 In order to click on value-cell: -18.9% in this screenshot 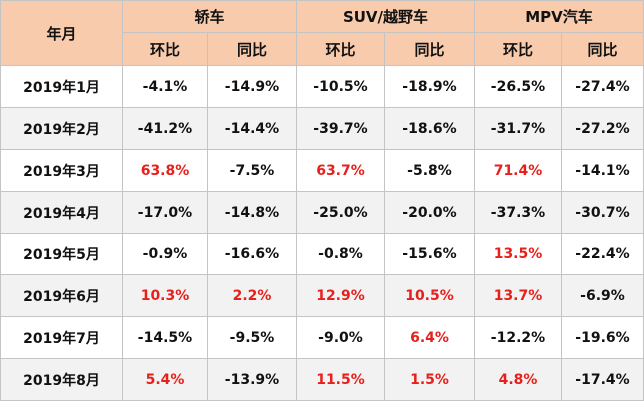, I will do `click(430, 87)`.